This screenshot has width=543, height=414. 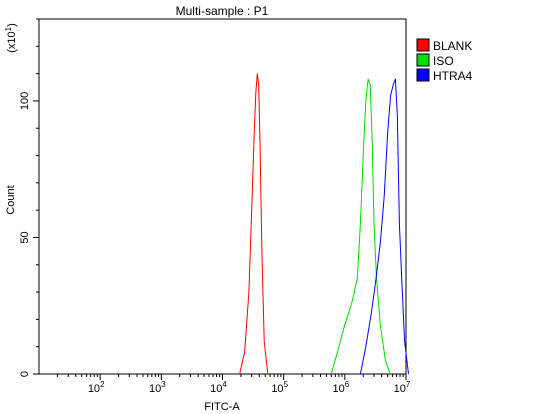 What do you see at coordinates (157, 387) in the screenshot?
I see `x-tick-label: 10³` at bounding box center [157, 387].